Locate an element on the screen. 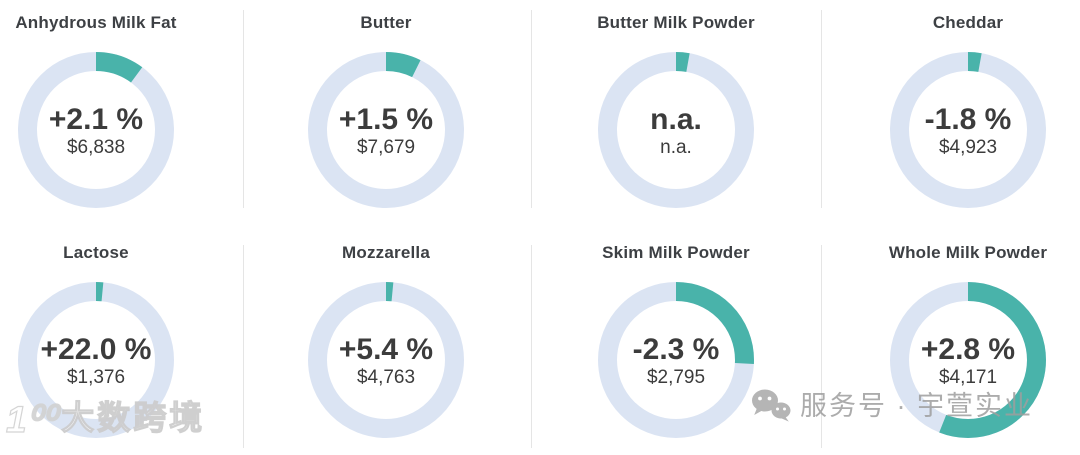  donut-tile-mozzarella: Mozzarella +5.4 % $4,763 is located at coordinates (386, 340).